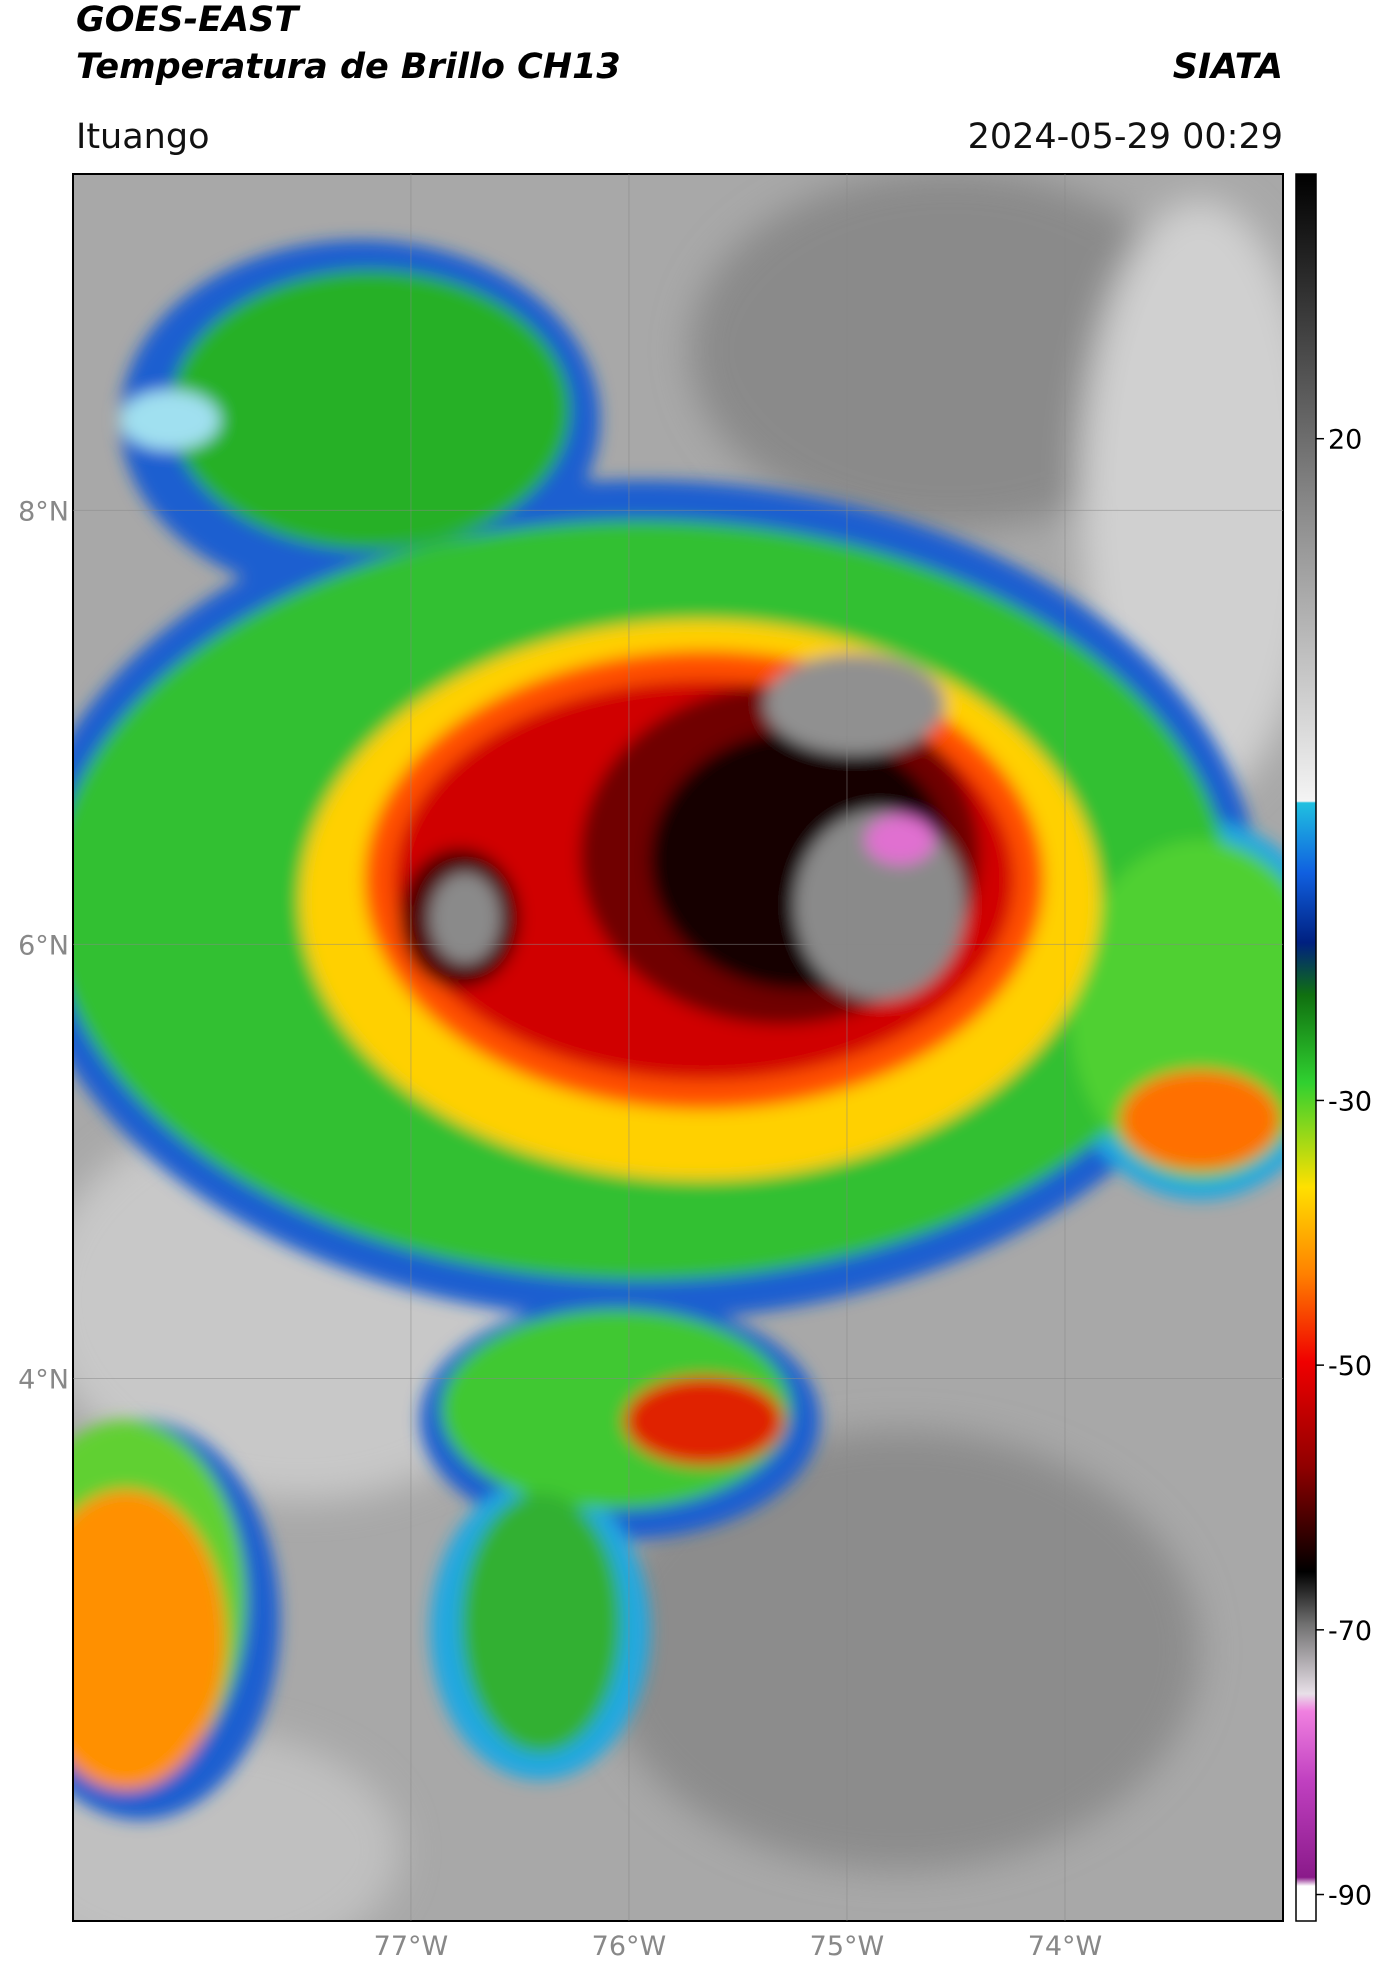 Image resolution: width=1384 pixels, height=1981 pixels. I want to click on y-tick-label: 6°N, so click(43, 945).